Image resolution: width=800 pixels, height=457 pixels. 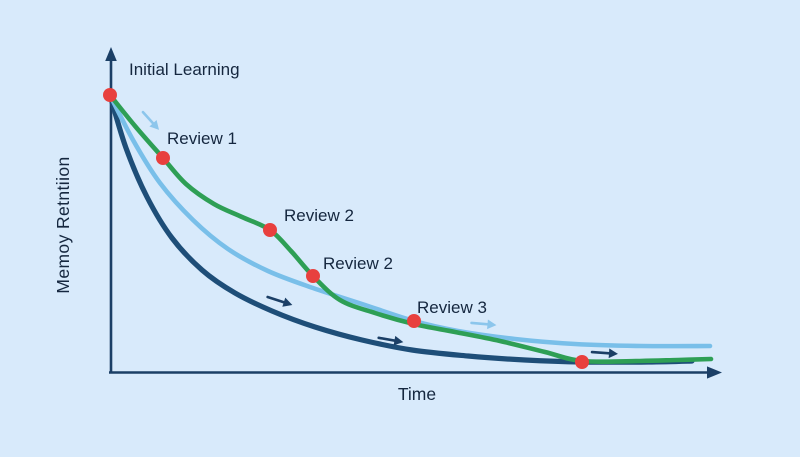 I want to click on y-axis-arrowhead-icon, so click(x=111, y=54).